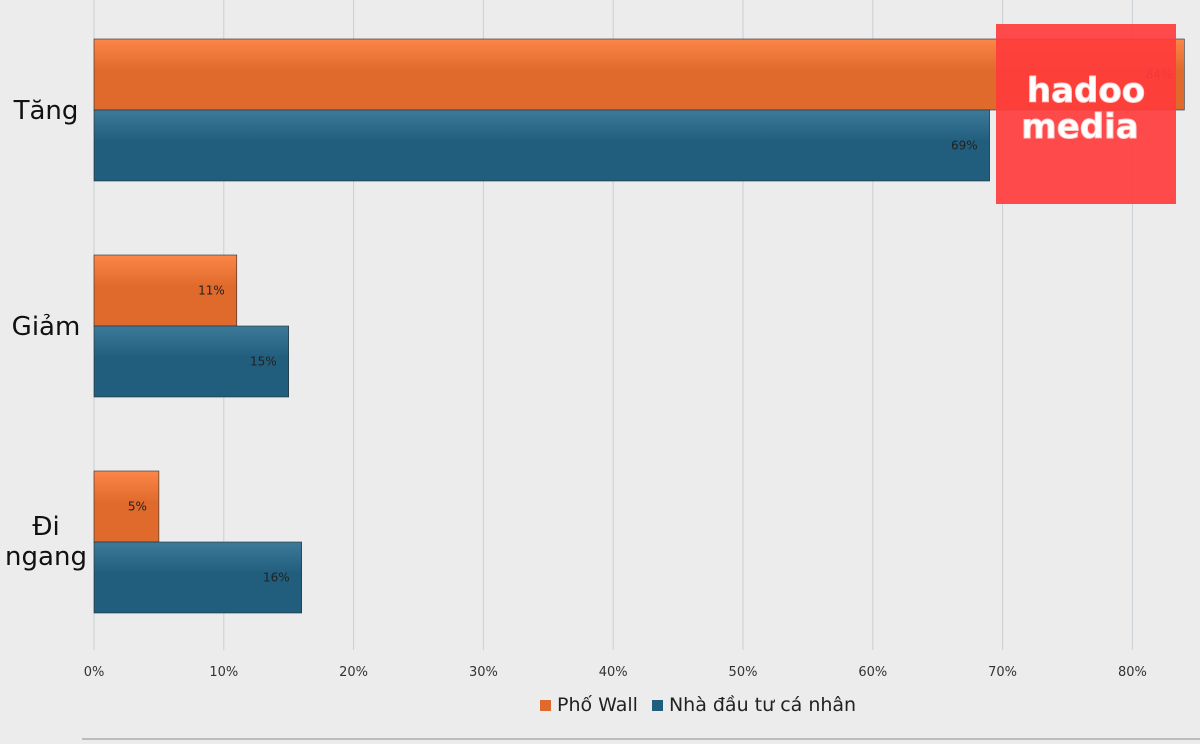 The width and height of the screenshot is (1200, 744). Describe the element at coordinates (964, 146) in the screenshot. I see `data-label: 69%` at that location.